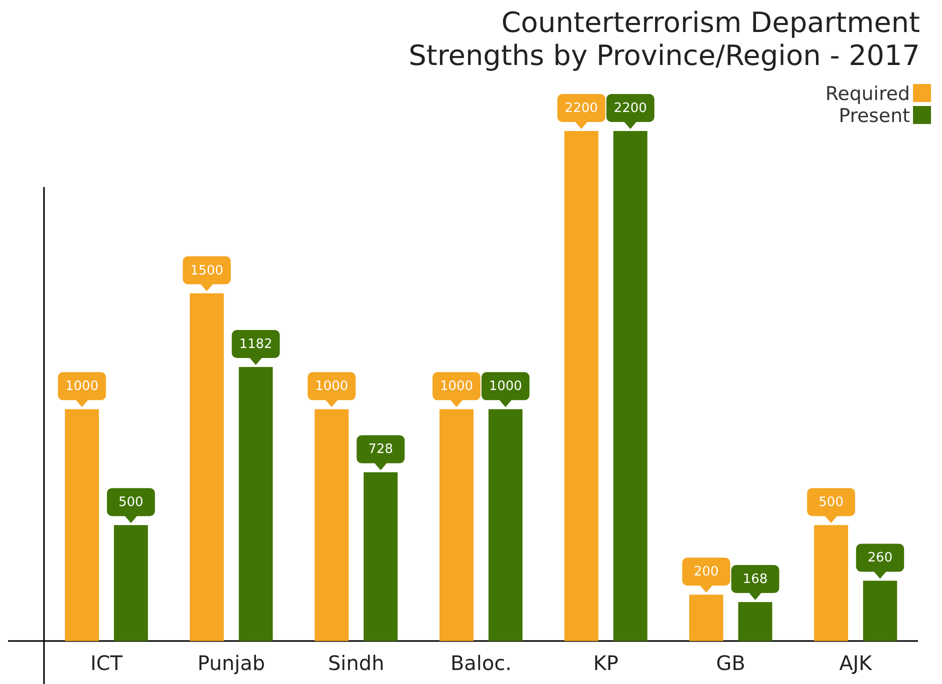  I want to click on data-label: 1500, so click(207, 270).